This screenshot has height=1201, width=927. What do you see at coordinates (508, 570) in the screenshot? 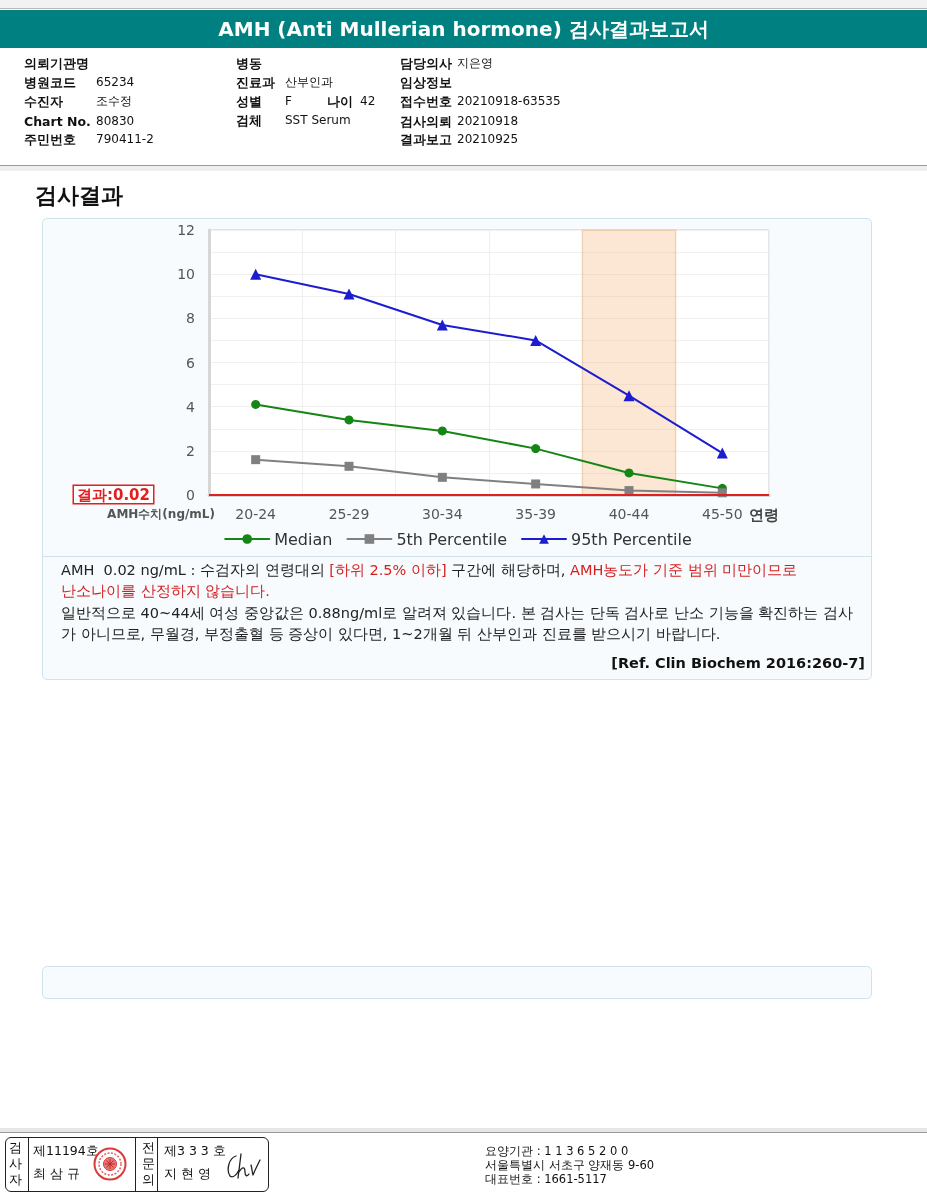
I see `text: 구간에 해당하며,` at bounding box center [508, 570].